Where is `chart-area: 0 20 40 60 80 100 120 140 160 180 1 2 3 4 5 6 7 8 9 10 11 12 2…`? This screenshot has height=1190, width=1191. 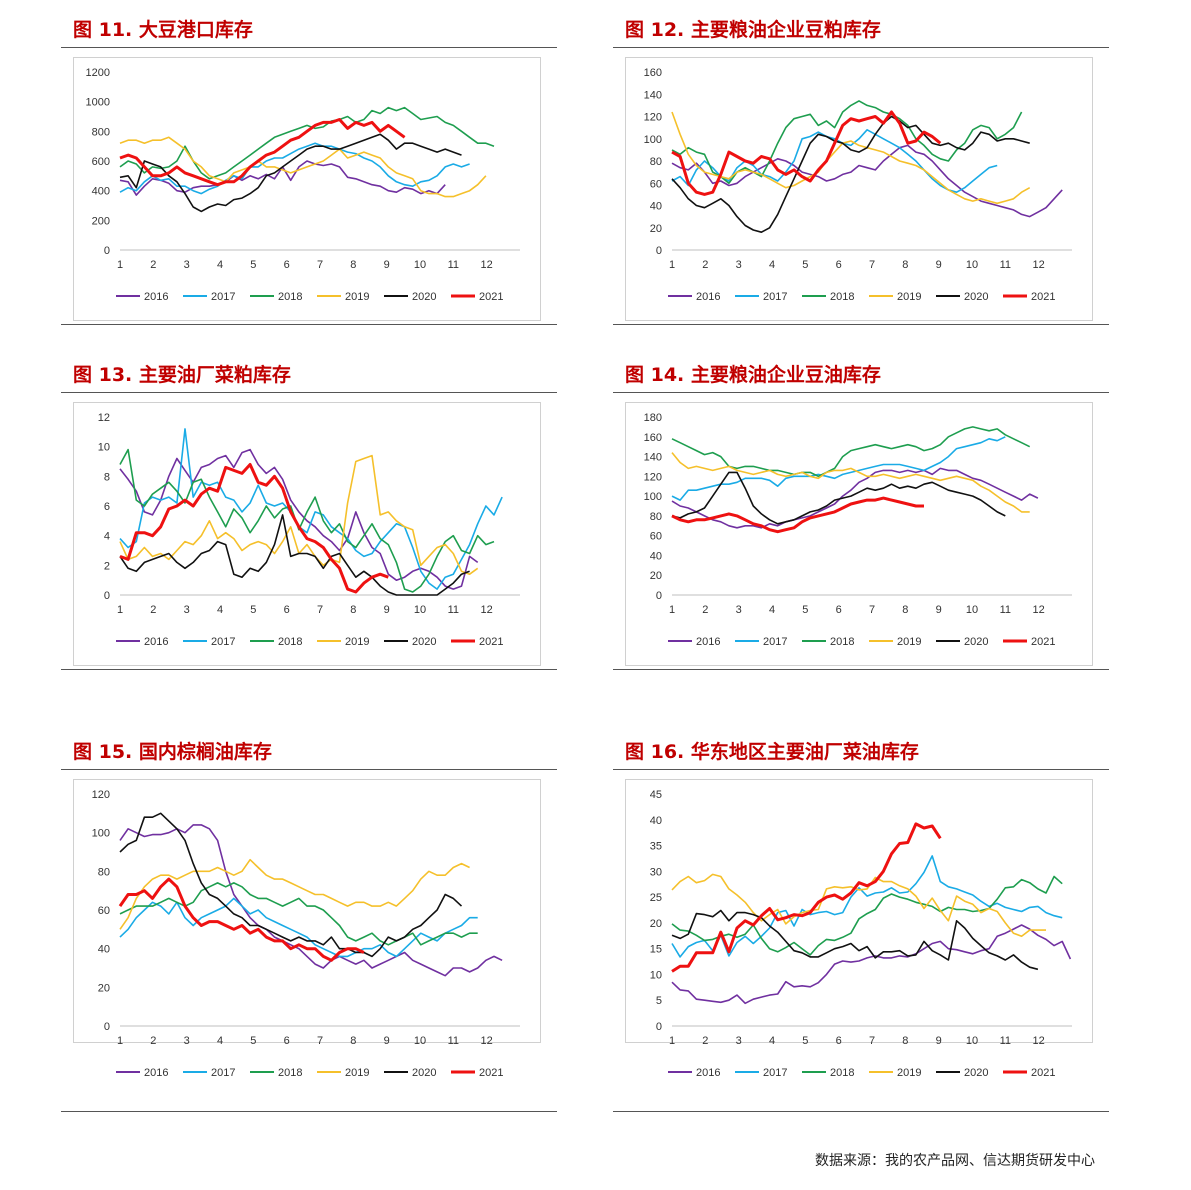
chart-area: 0 20 40 60 80 100 120 140 160 180 1 2 3 4 5 6 7 8 9 10 11 12 2… is located at coordinates (859, 534).